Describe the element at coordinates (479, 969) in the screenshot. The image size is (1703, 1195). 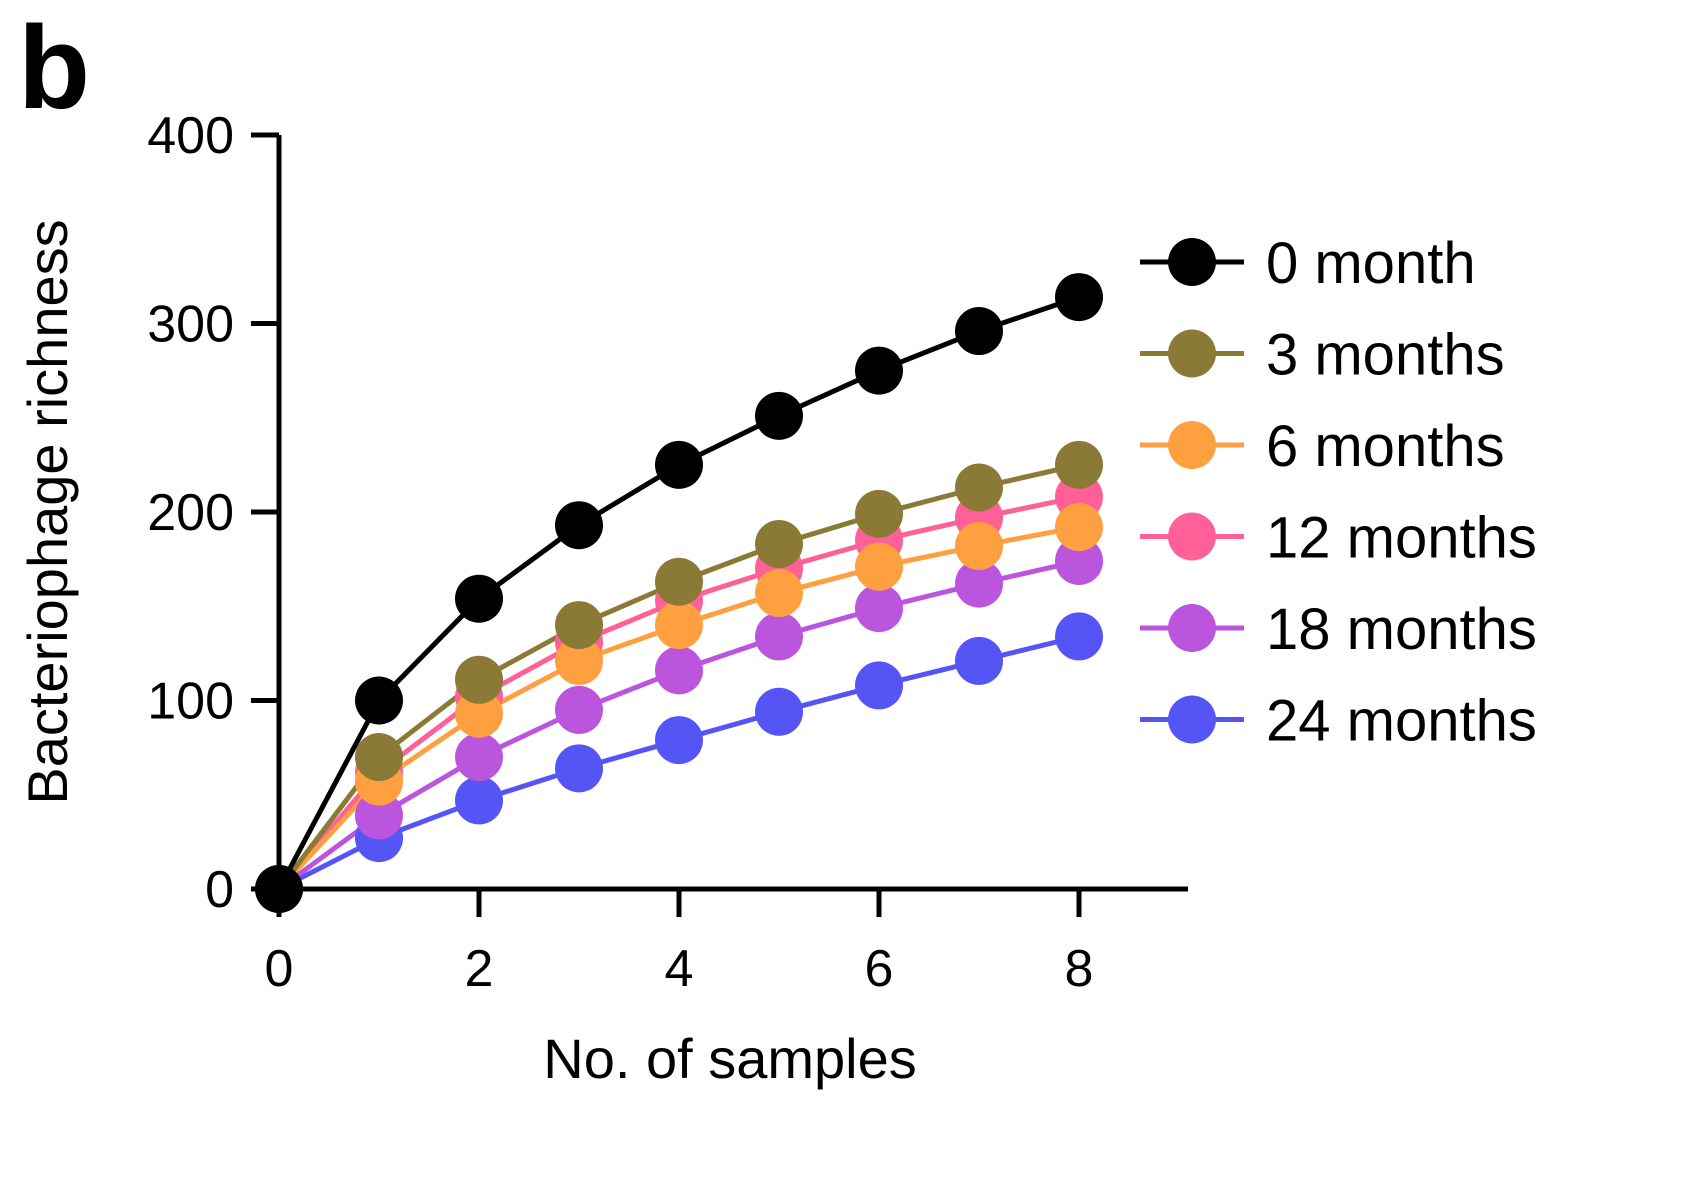
I see `x-tick-label: 2` at that location.